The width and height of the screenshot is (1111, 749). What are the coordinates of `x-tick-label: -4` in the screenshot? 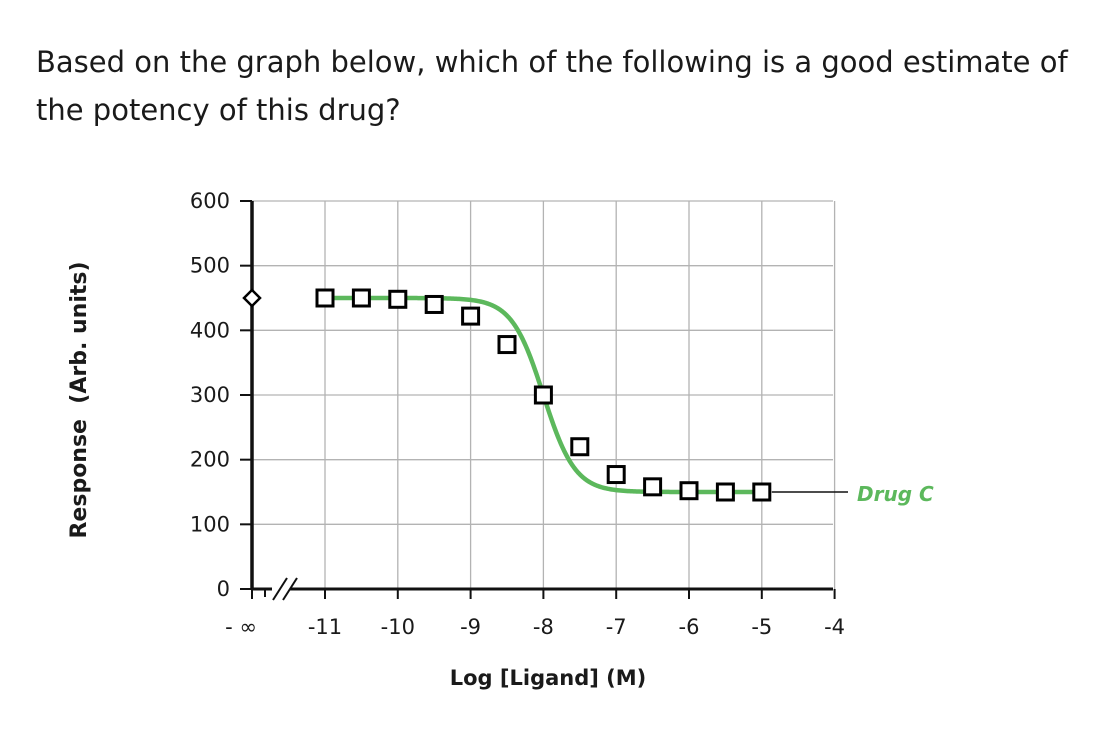 It's located at (834, 627).